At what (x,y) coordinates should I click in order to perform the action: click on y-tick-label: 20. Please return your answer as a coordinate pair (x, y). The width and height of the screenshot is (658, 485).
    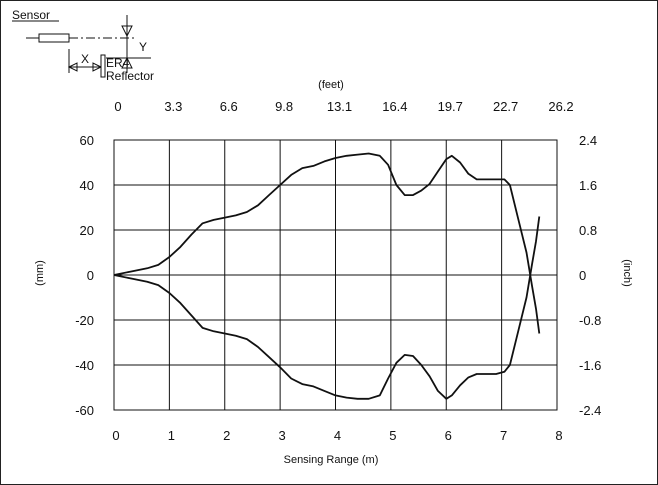
    Looking at the image, I should click on (87, 230).